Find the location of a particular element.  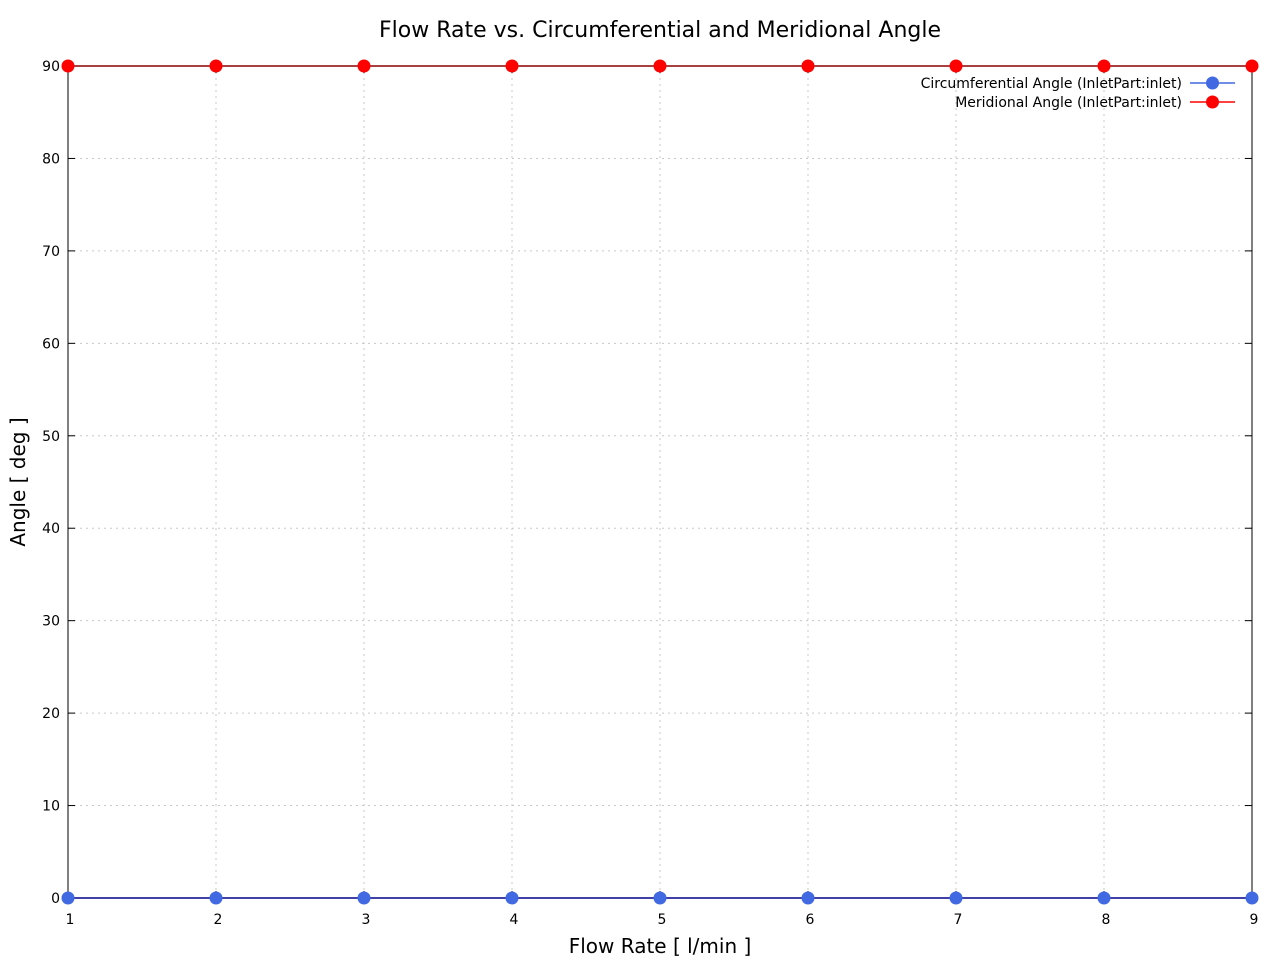

x-tick-label: 5 is located at coordinates (662, 920).